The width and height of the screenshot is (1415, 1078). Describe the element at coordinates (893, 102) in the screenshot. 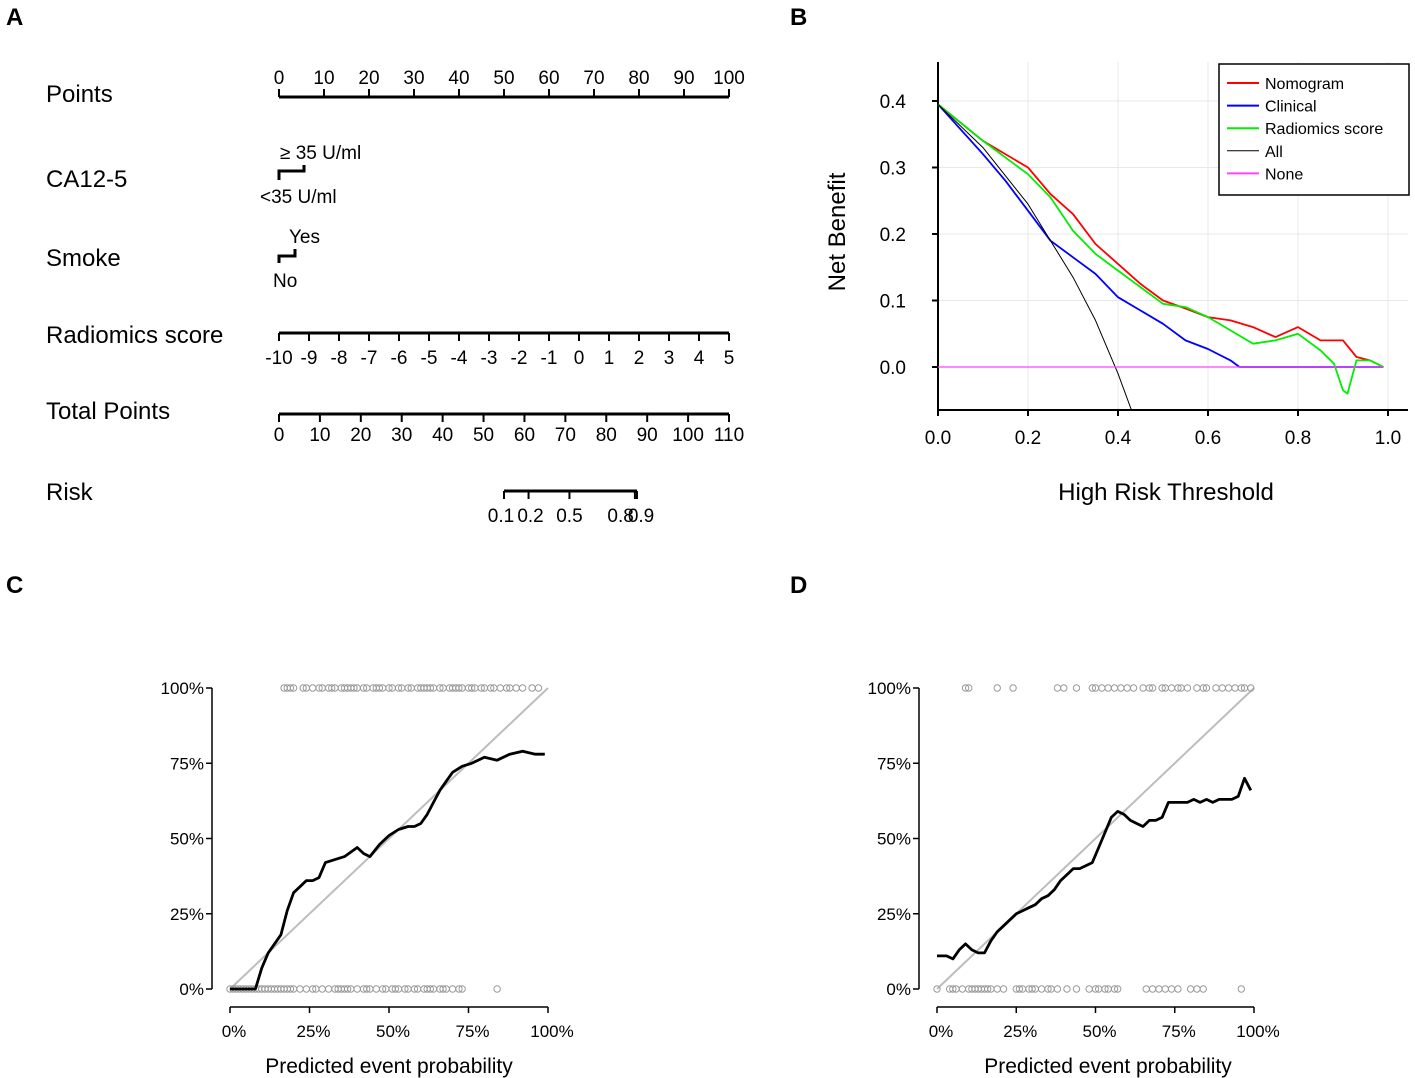

I see `dca-y-tick-label: 0.4` at that location.